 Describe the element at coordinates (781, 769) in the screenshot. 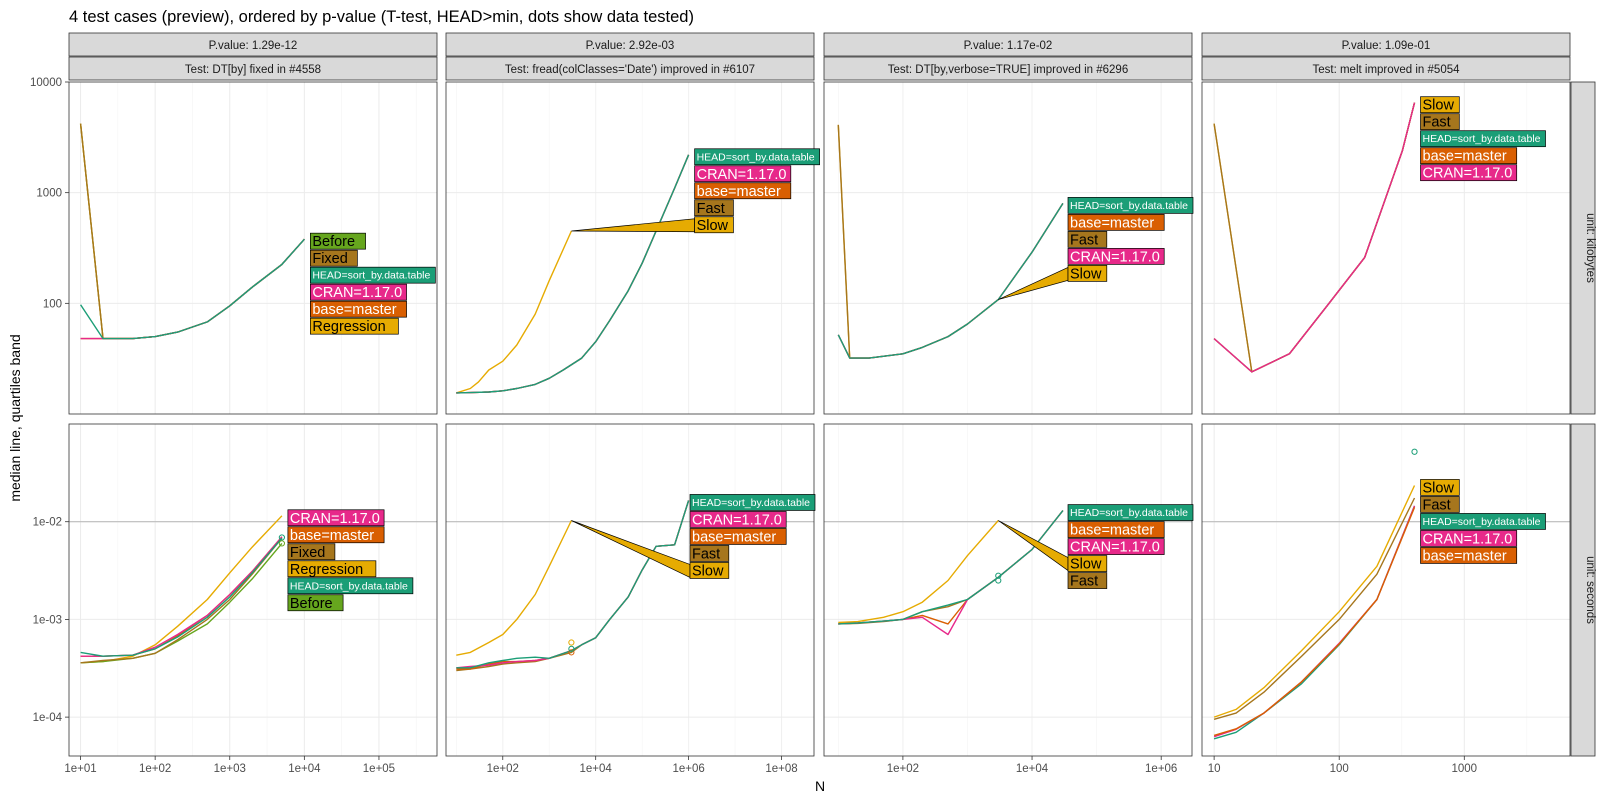

I see `x-tick-label: 1e+08` at that location.